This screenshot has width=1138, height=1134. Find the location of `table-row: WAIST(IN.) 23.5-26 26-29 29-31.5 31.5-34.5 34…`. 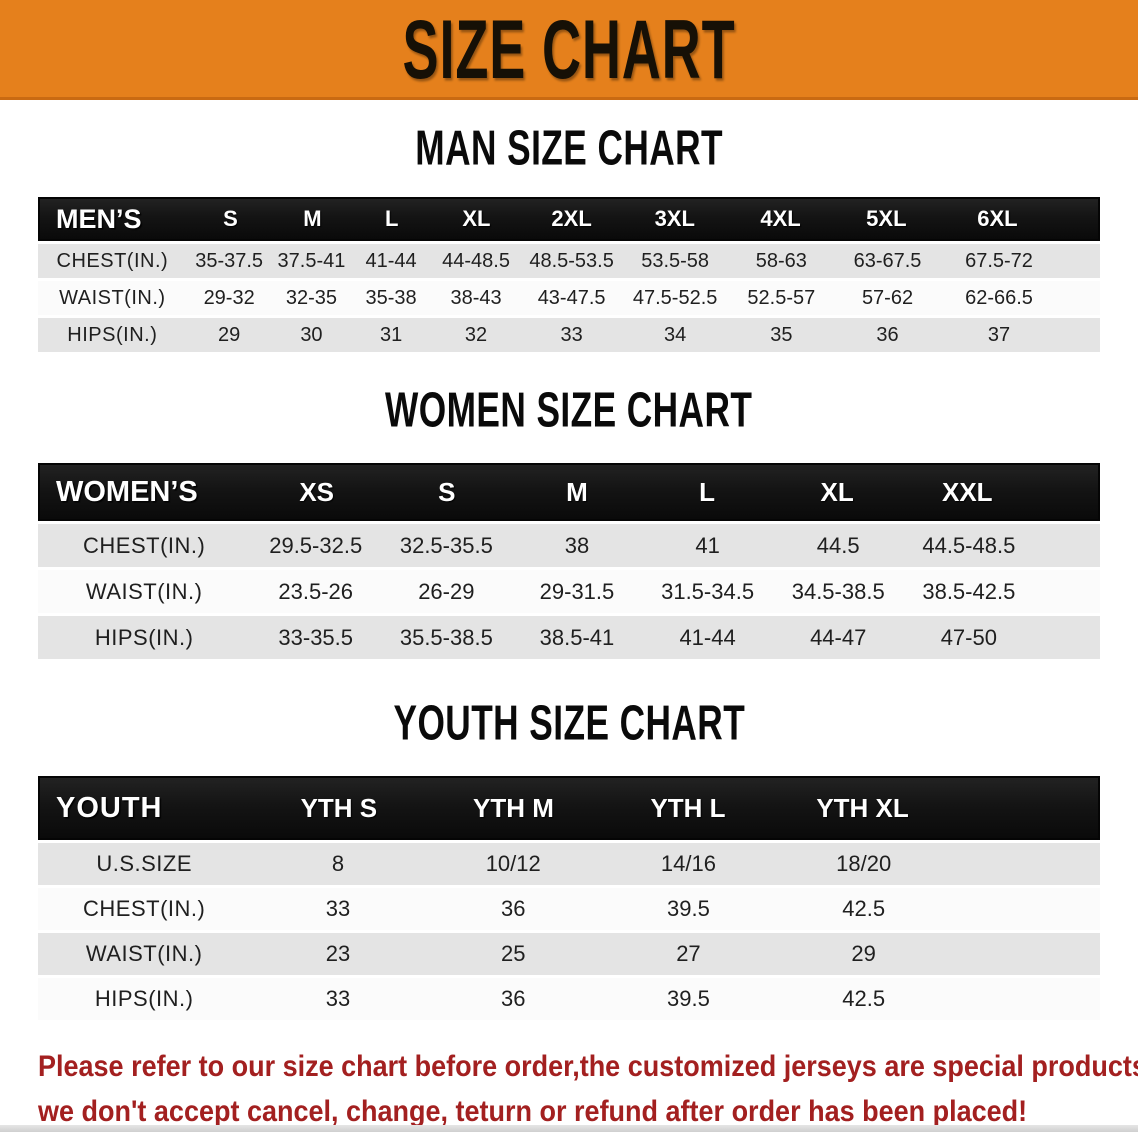

table-row: WAIST(IN.) 23.5-26 26-29 29-31.5 31.5-34.5 34… is located at coordinates (569, 591).